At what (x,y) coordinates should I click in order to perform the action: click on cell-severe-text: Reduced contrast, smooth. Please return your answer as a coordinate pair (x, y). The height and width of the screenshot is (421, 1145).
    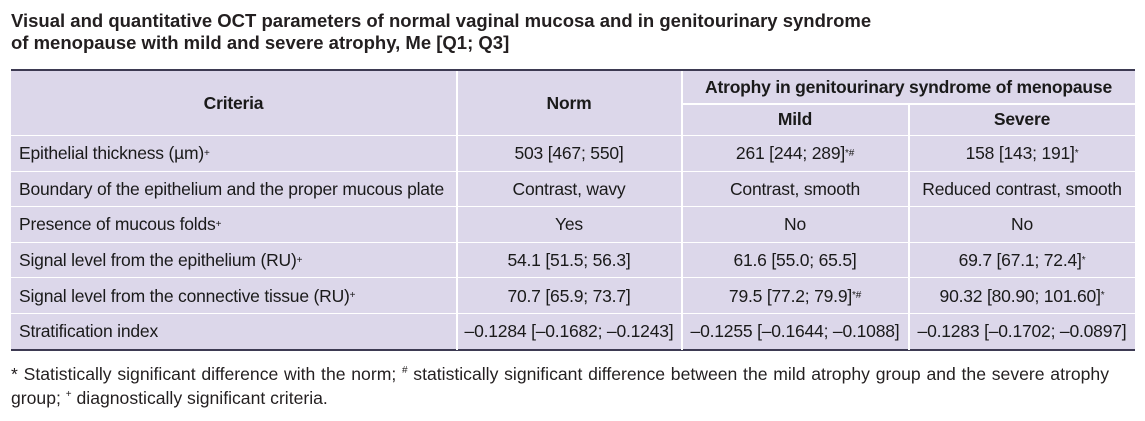
    Looking at the image, I should click on (1022, 188).